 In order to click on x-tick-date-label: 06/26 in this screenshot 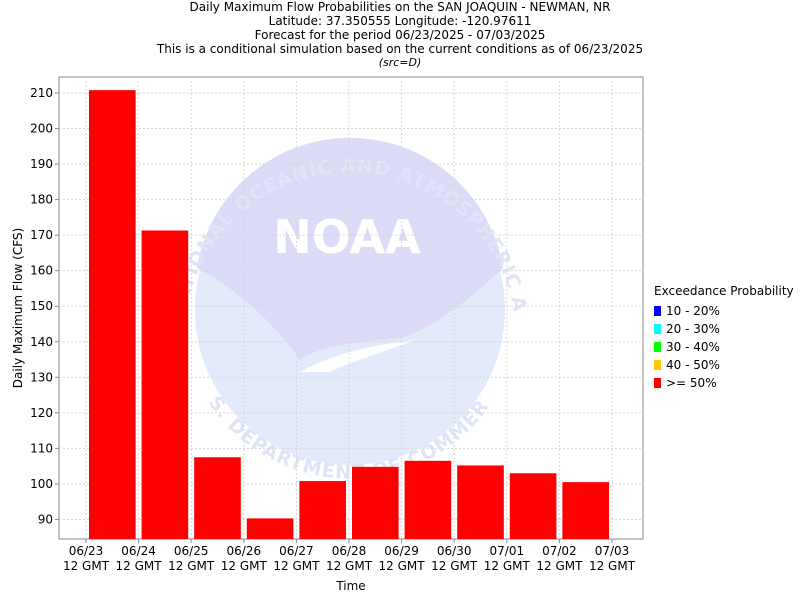, I will do `click(244, 551)`.